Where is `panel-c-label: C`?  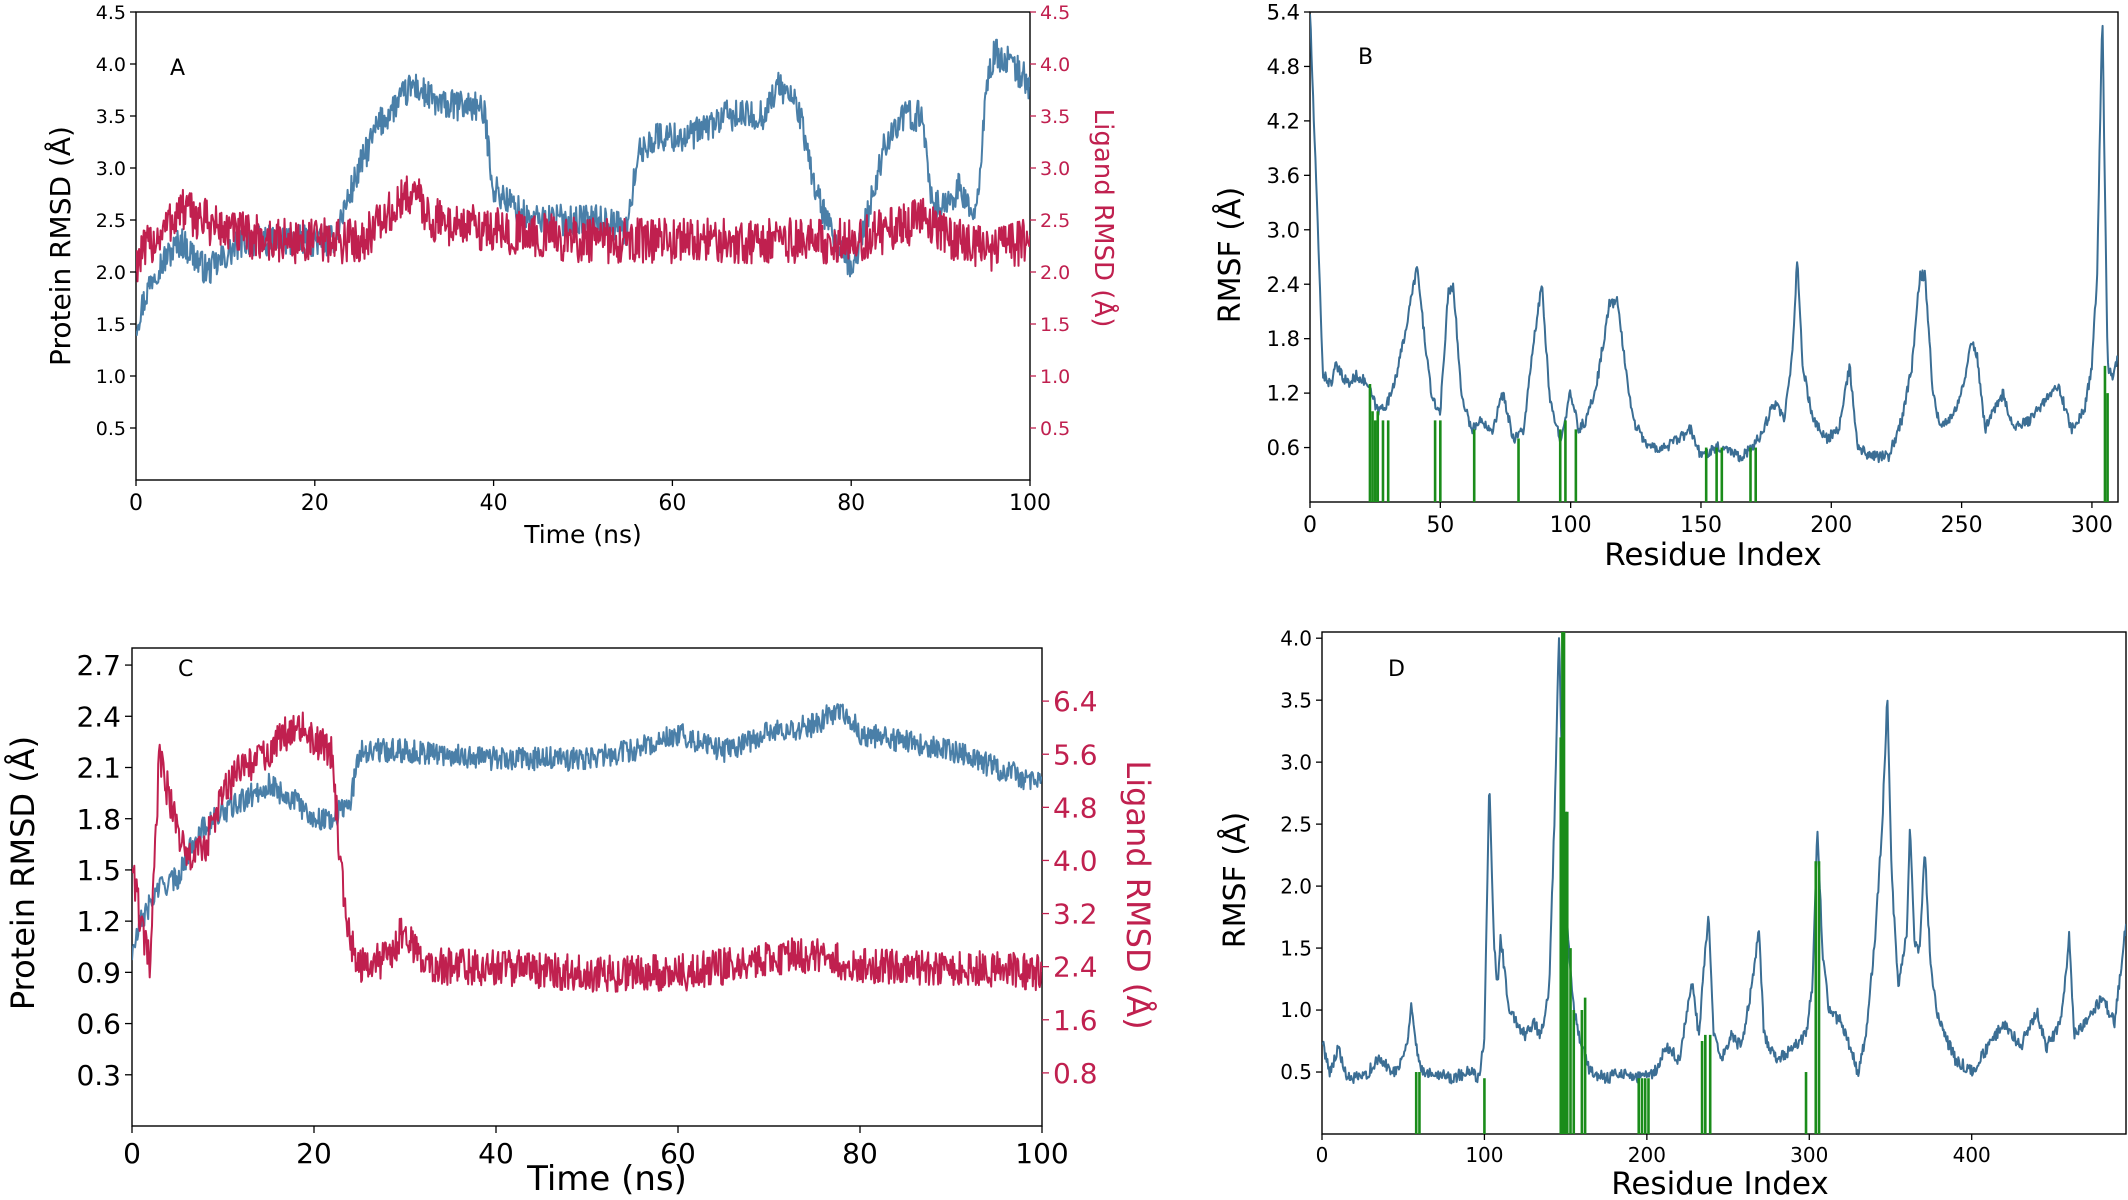
panel-c-label: C is located at coordinates (185, 669).